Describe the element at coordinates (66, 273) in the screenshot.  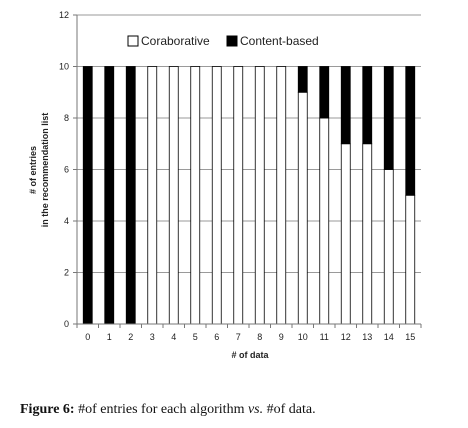
I see `y-tick-label: 2` at that location.